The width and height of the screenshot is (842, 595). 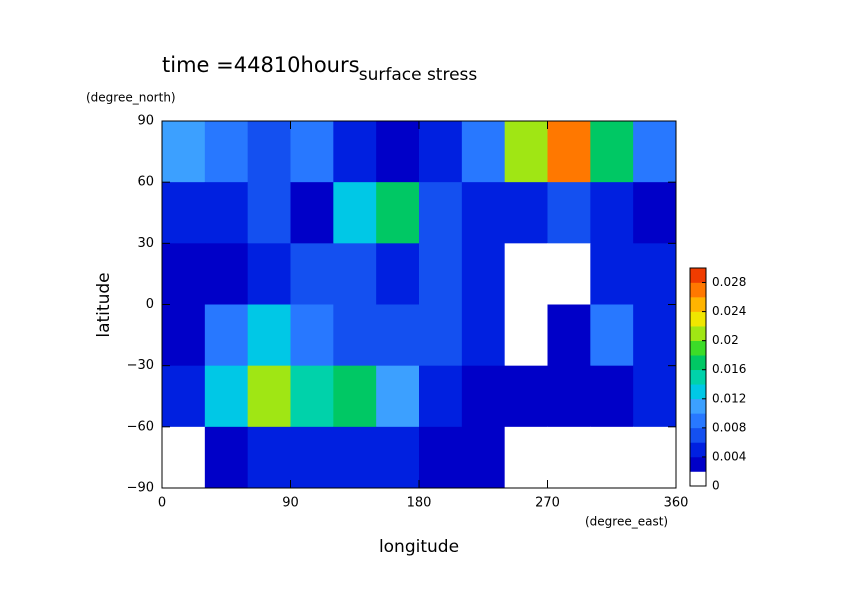 I want to click on y-unit: (degree_north), so click(x=131, y=98).